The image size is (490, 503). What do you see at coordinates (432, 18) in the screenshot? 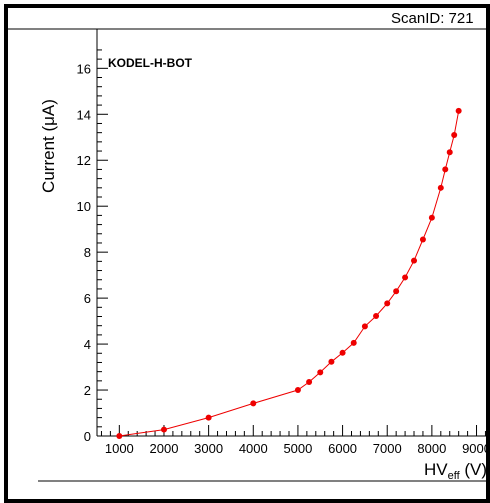
I see `scan-id-label: ScanID: 721` at bounding box center [432, 18].